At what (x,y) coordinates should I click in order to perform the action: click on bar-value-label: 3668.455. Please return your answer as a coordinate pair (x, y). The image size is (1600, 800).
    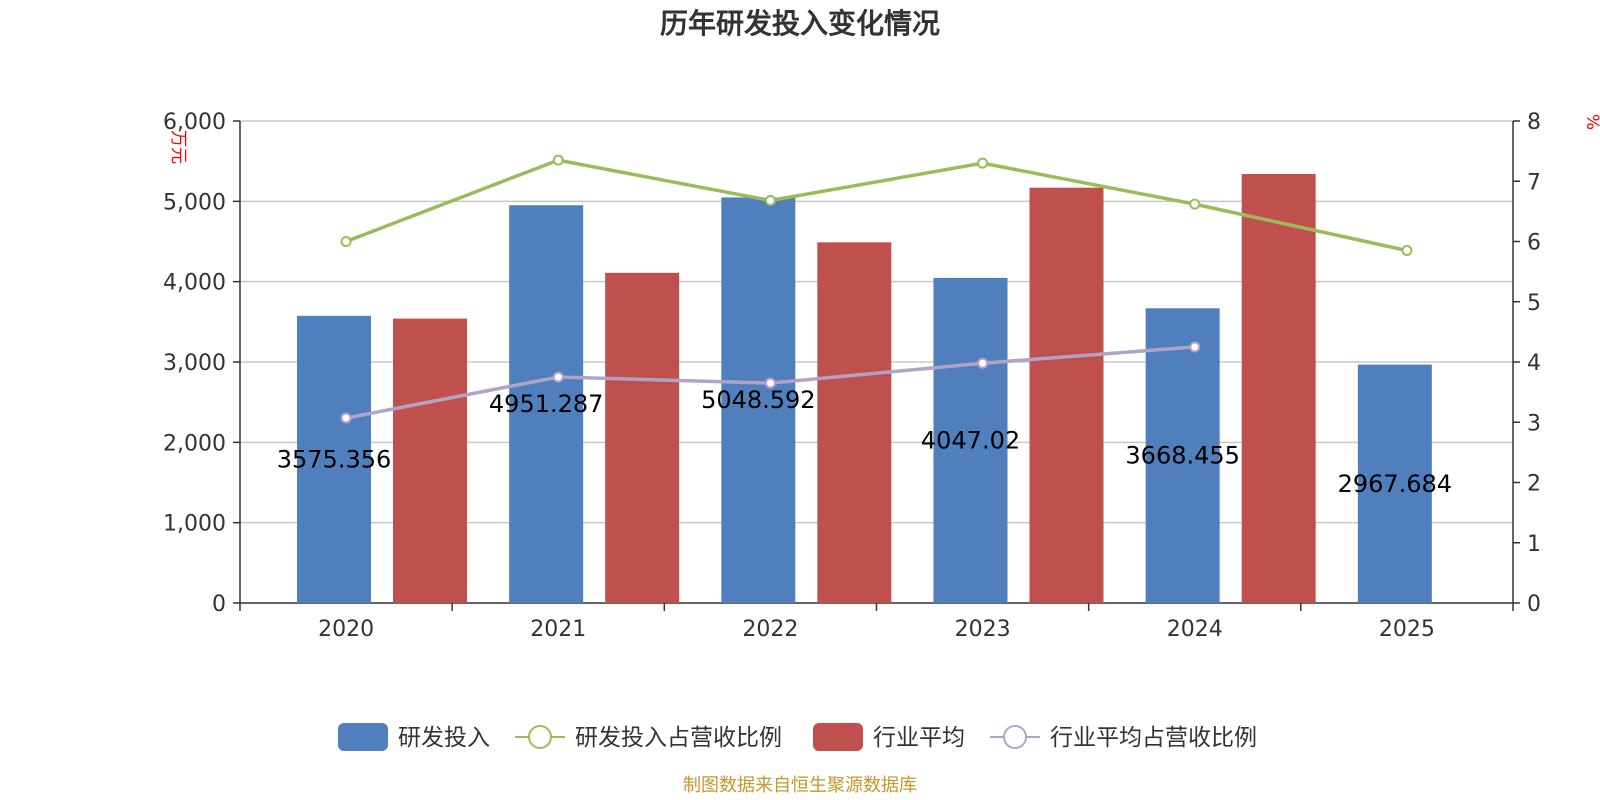
    Looking at the image, I should click on (1182, 456).